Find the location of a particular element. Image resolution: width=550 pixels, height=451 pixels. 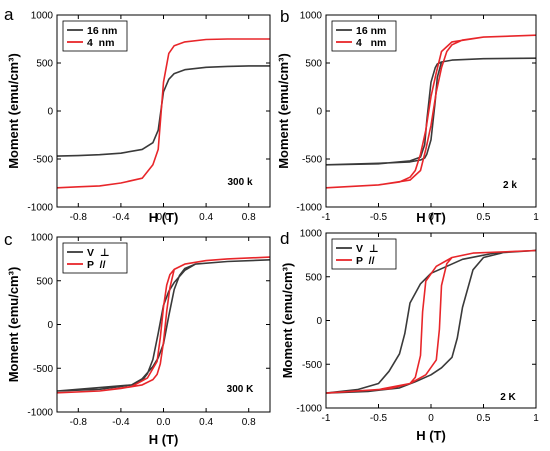

temperature-annotation: 300 K is located at coordinates (240, 389).